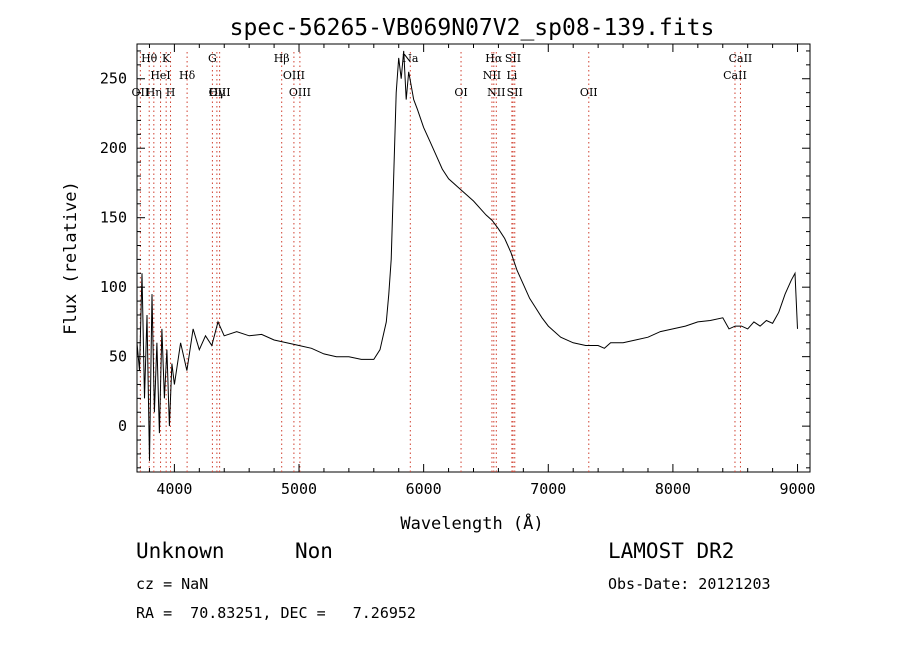 The width and height of the screenshot is (900, 650). I want to click on class-label: Unknown, so click(180, 551).